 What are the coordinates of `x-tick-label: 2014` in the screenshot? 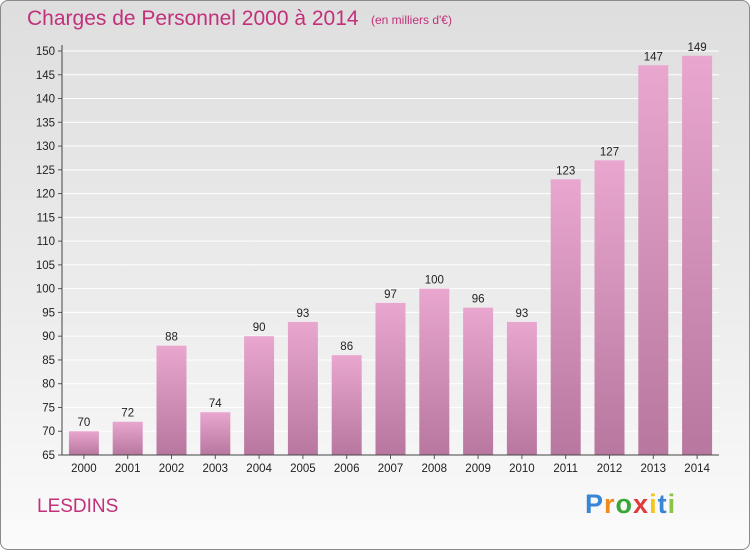 It's located at (697, 469).